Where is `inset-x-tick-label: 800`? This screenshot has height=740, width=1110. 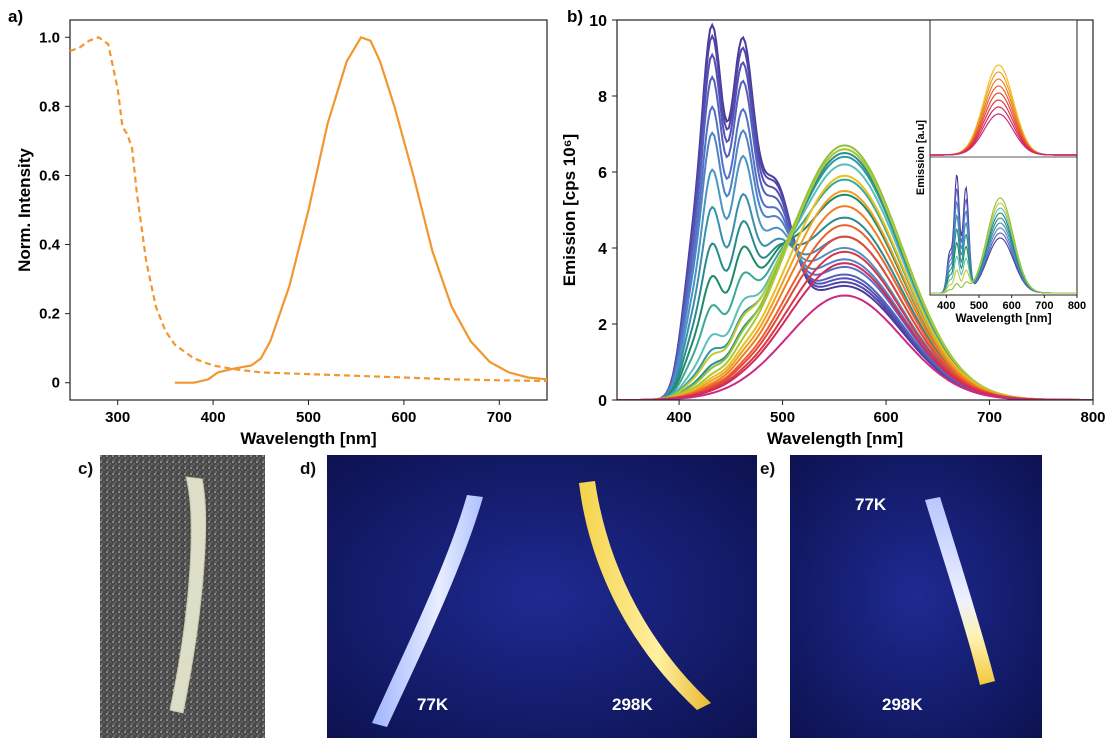 inset-x-tick-label: 800 is located at coordinates (1077, 306).